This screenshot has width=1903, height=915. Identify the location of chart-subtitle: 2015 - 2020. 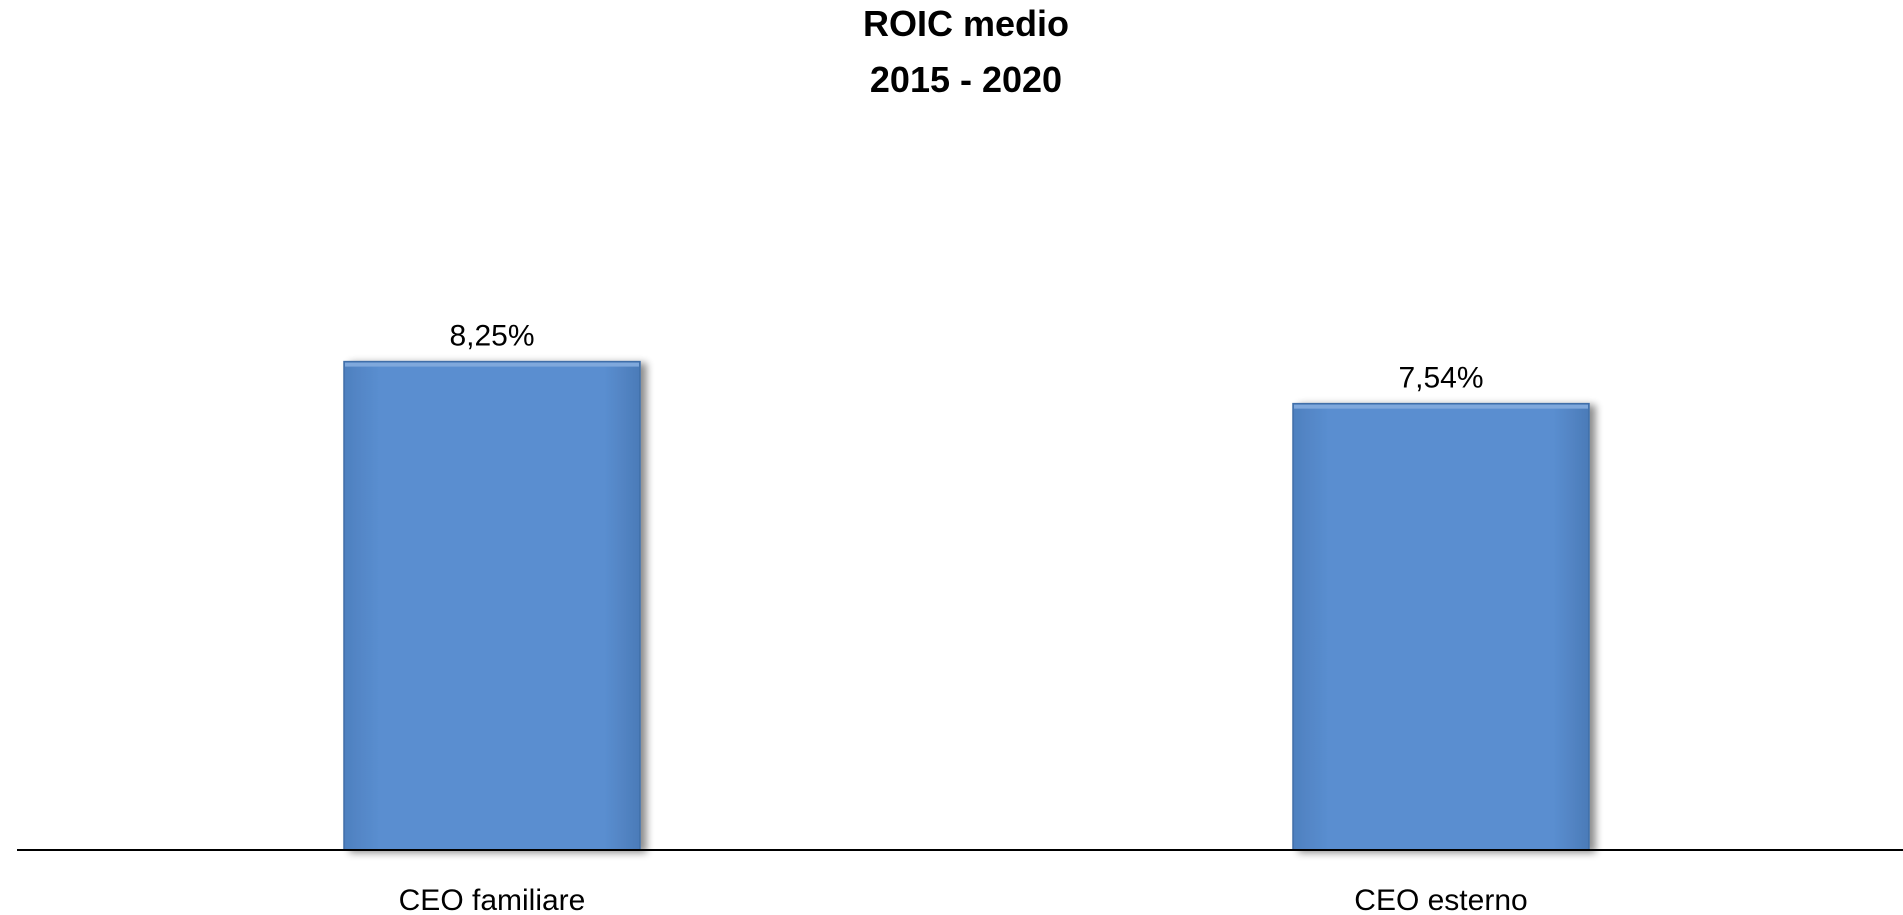
(966, 79).